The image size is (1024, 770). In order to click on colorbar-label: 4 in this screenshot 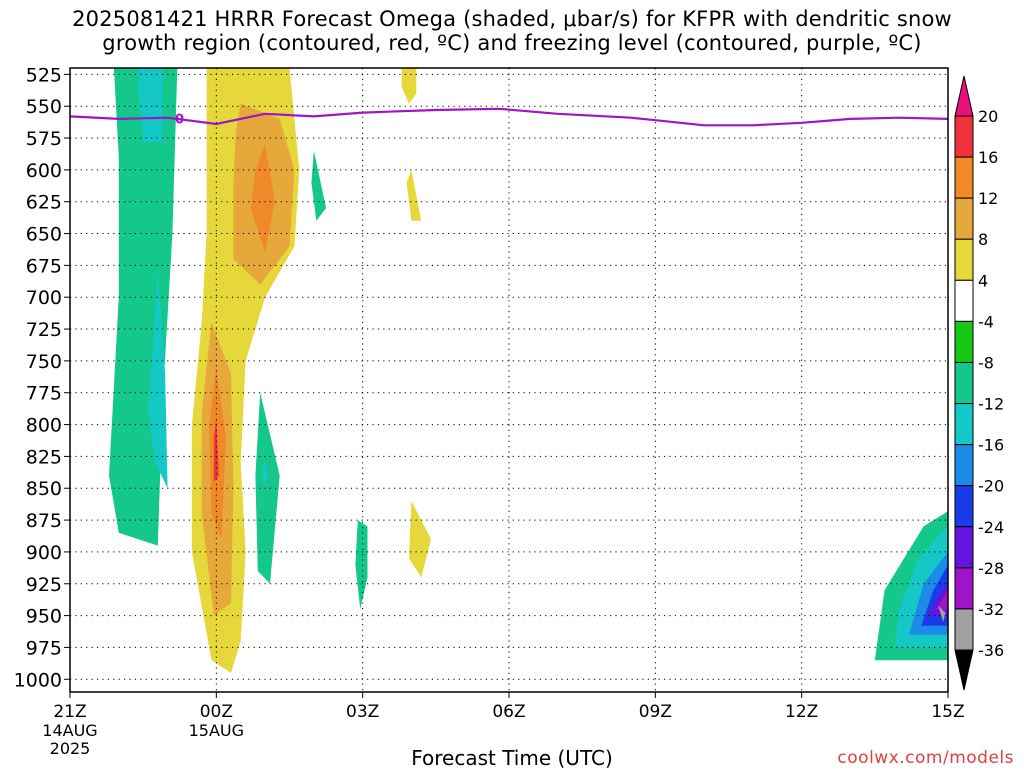, I will do `click(983, 280)`.